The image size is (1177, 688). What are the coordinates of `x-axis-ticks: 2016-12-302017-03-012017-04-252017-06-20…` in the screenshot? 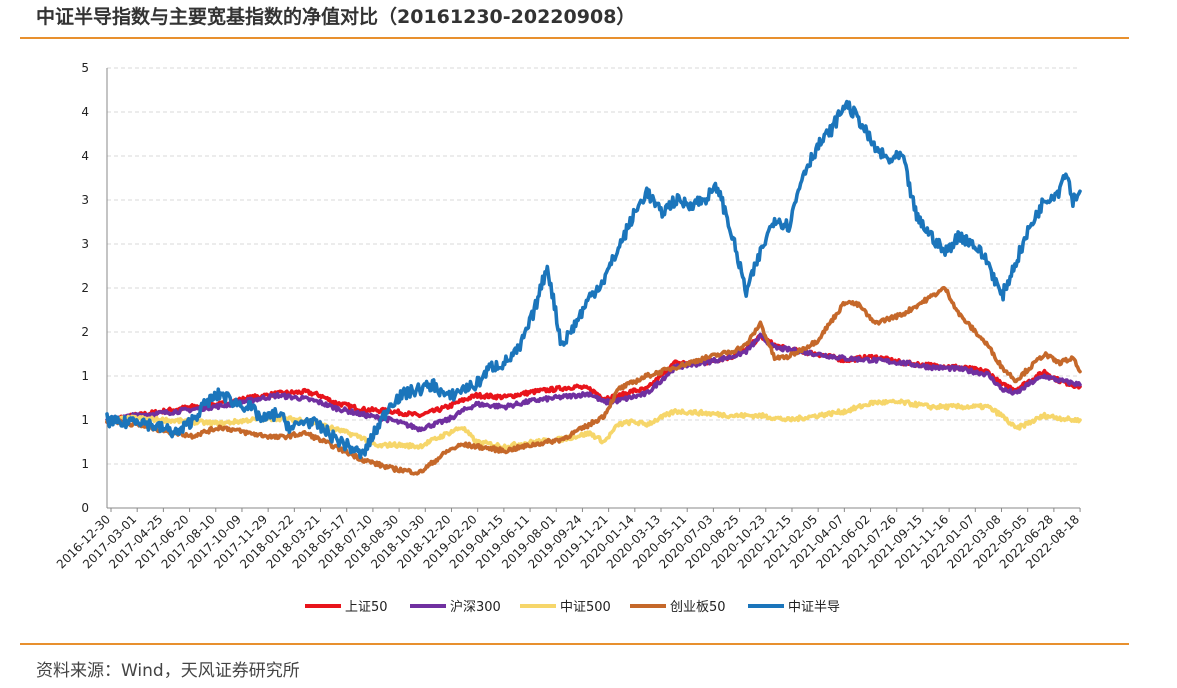 It's located at (568, 539).